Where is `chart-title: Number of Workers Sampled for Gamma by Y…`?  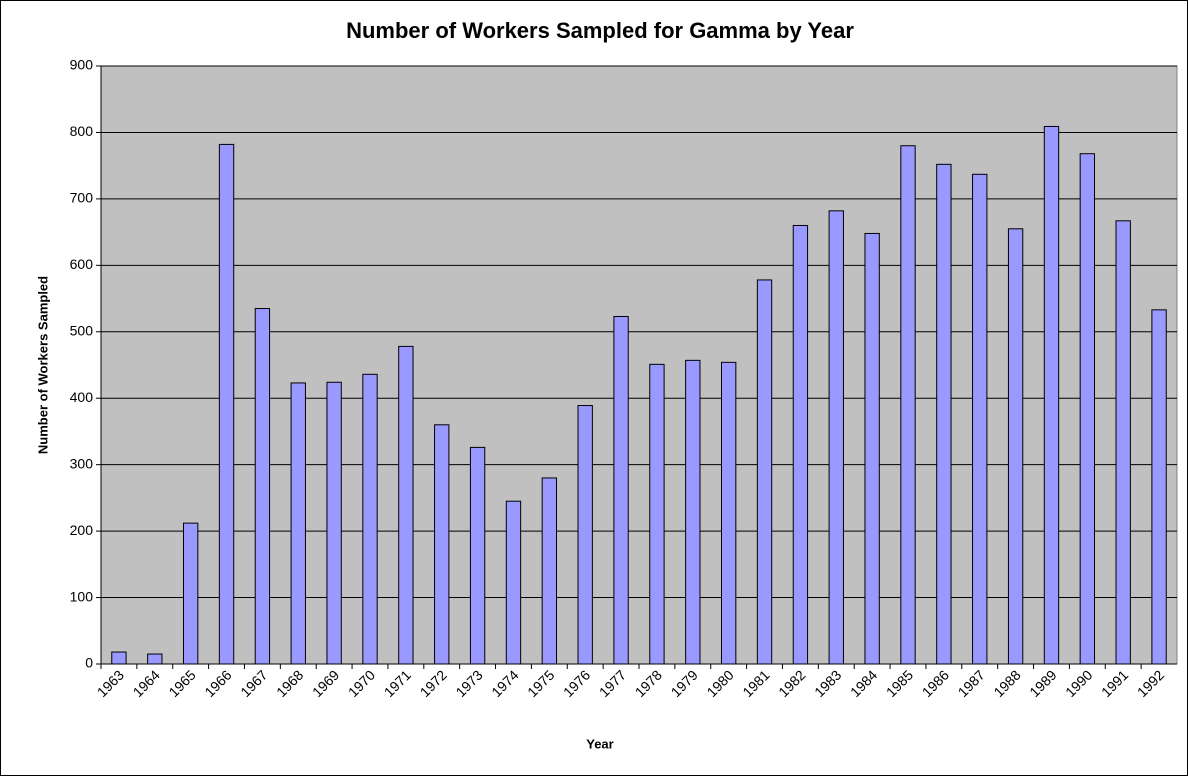
chart-title: Number of Workers Sampled for Gamma by Y… is located at coordinates (600, 30).